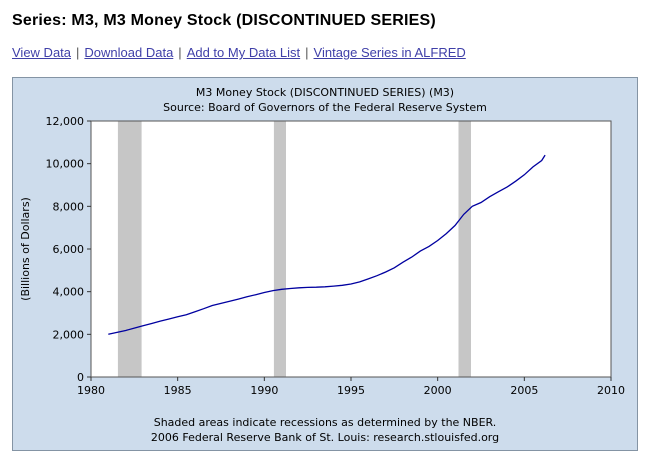 This screenshot has height=467, width=650. What do you see at coordinates (264, 390) in the screenshot?
I see `svg-text: 1990` at bounding box center [264, 390].